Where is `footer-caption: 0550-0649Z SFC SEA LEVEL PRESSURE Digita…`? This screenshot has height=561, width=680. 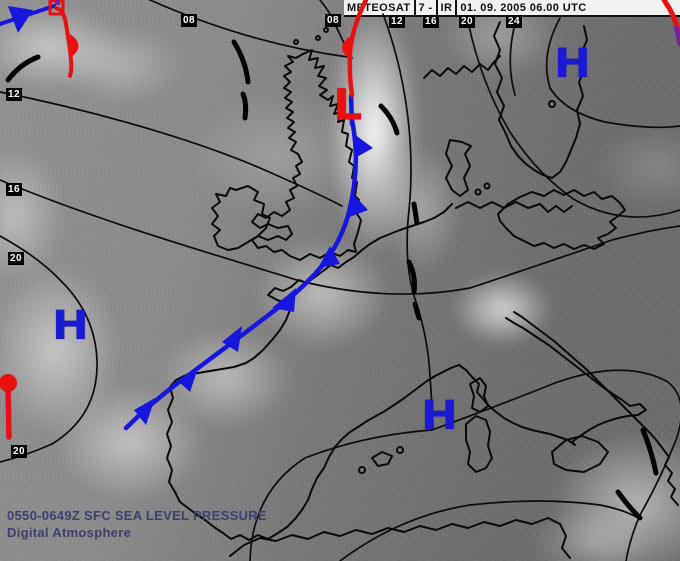
footer-caption: 0550-0649Z SFC SEA LEVEL PRESSURE Digita… is located at coordinates (137, 524).